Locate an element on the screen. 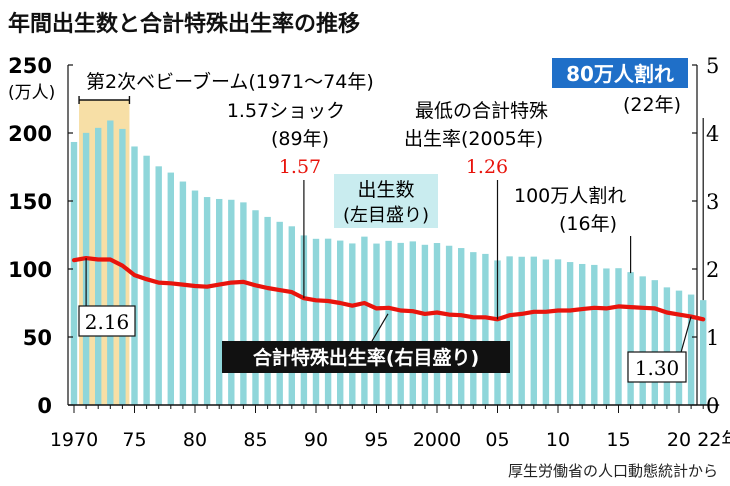 The height and width of the screenshot is (486, 730). x-tick-label: 05 is located at coordinates (497, 440).